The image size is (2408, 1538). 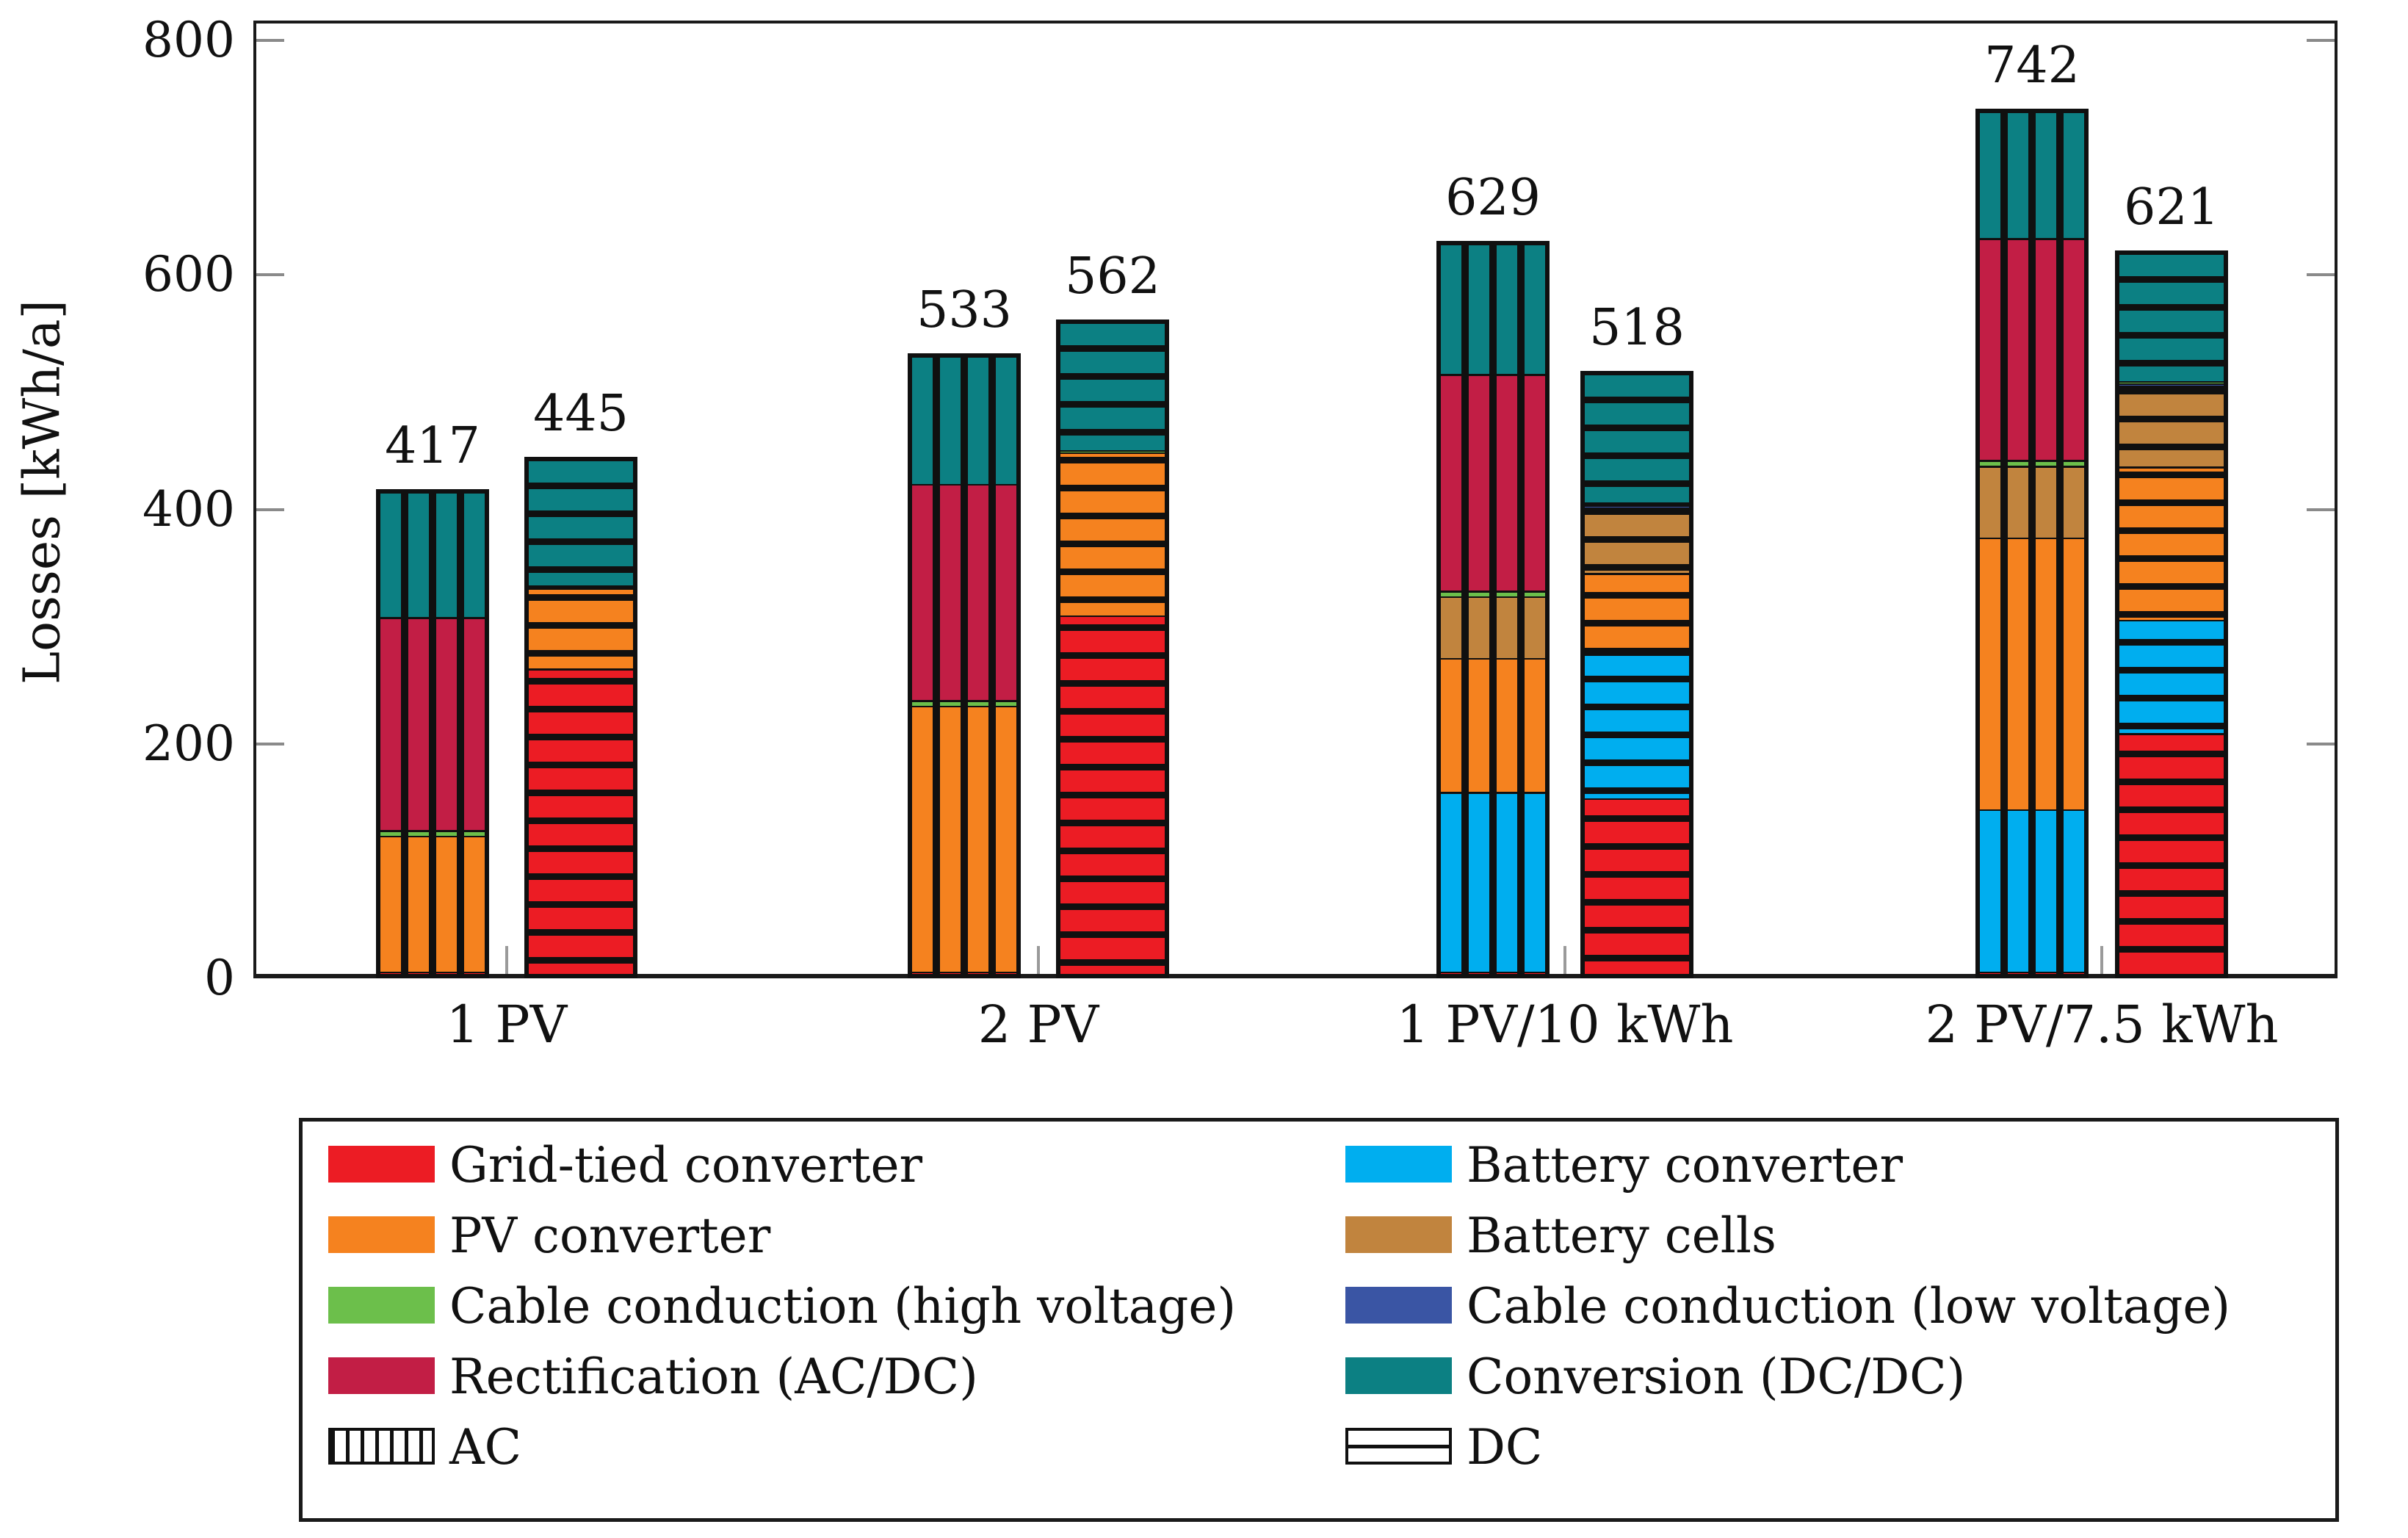 What do you see at coordinates (432, 446) in the screenshot?
I see `bar-total-label: 417` at bounding box center [432, 446].